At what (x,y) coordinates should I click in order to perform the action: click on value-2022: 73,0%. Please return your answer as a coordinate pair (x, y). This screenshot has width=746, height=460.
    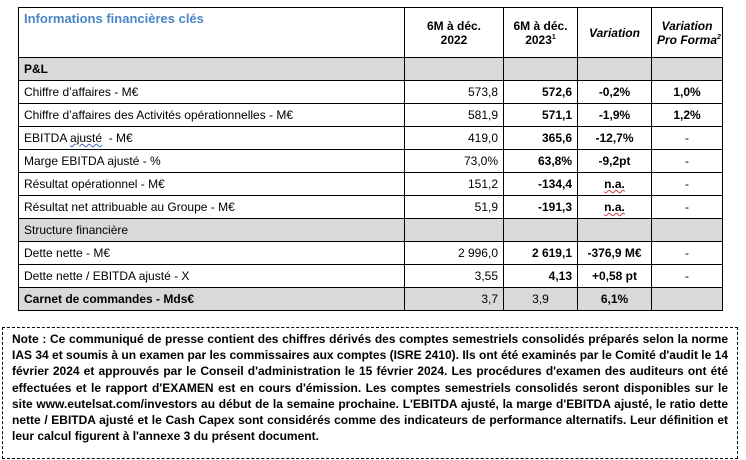
    Looking at the image, I should click on (454, 161).